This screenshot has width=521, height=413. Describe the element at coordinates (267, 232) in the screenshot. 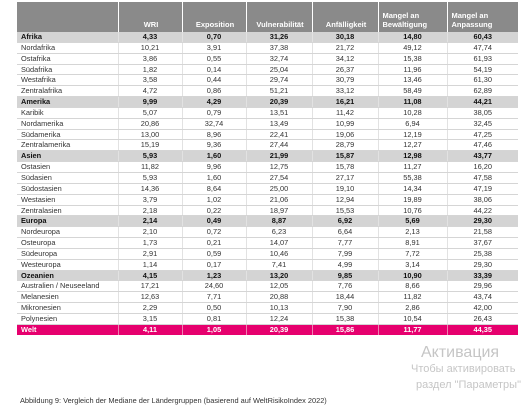

I see `table-row: Nordeuropa 2,10 0,72 6,23 6,64 2,13 21,58` at that location.